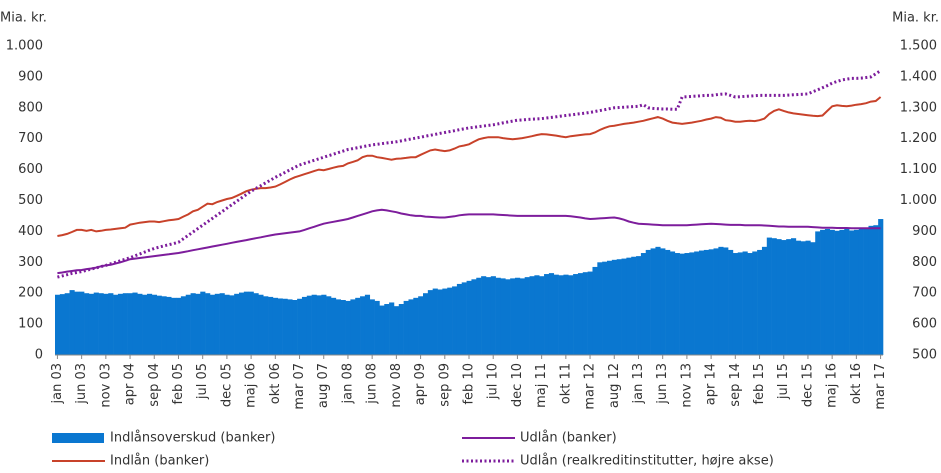 This screenshot has width=941, height=473. Describe the element at coordinates (30, 324) in the screenshot. I see `y-tick-label: 100` at that location.